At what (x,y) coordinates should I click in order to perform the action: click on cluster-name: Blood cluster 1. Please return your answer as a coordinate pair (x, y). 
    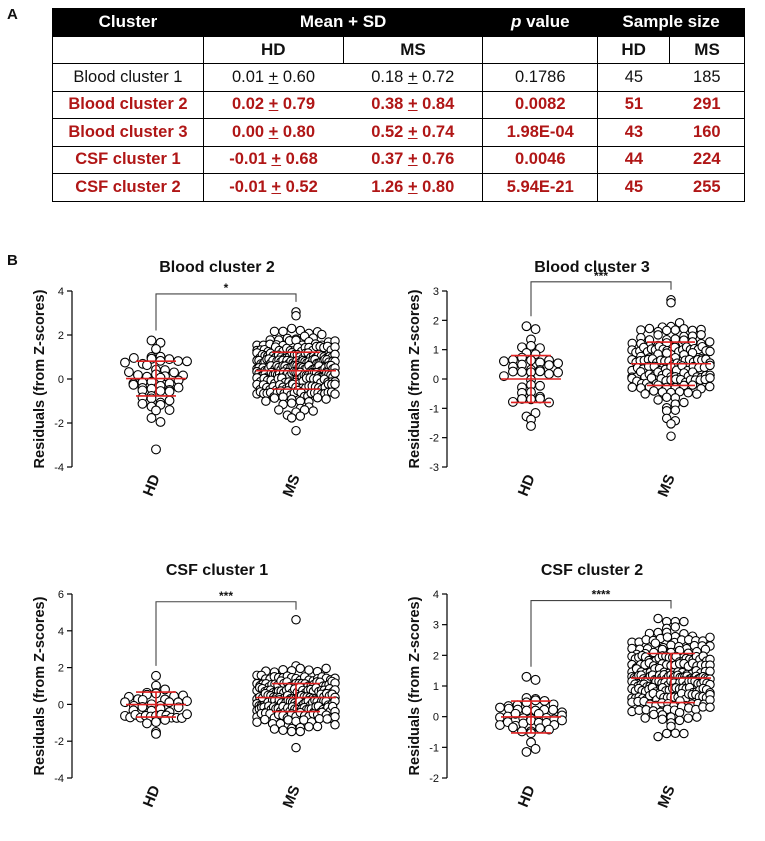
    Looking at the image, I should click on (128, 76).